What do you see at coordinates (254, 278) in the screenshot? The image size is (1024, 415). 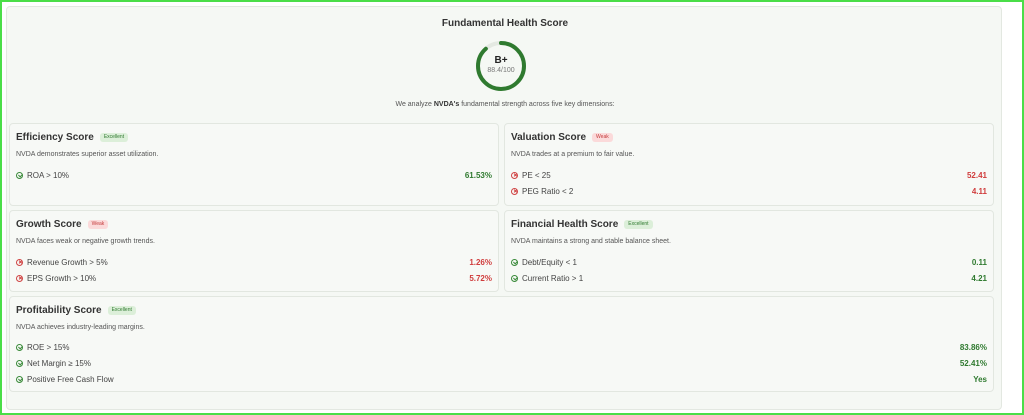 I see `metric-row: EPS Growth > 10% 5.72%` at bounding box center [254, 278].